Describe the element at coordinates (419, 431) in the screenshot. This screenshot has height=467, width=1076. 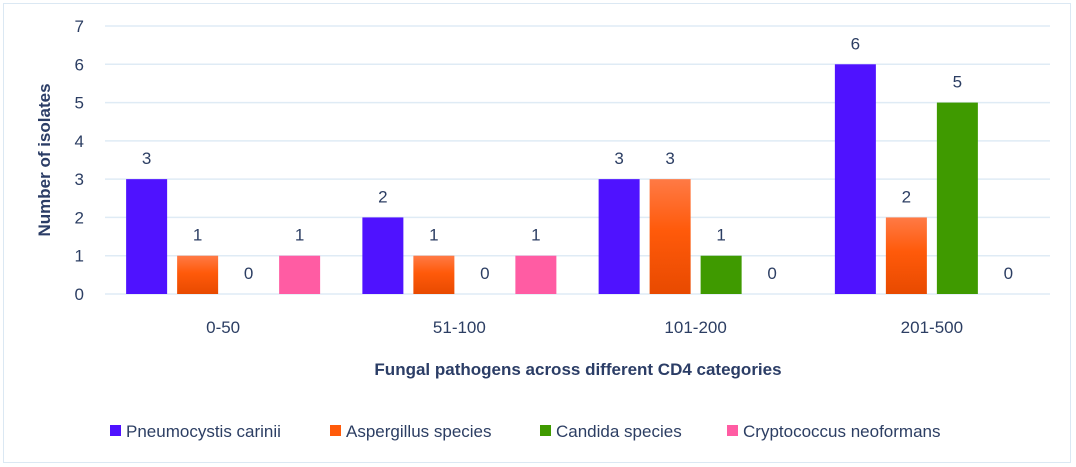
I see `legend-label: Aspergillus species` at that location.